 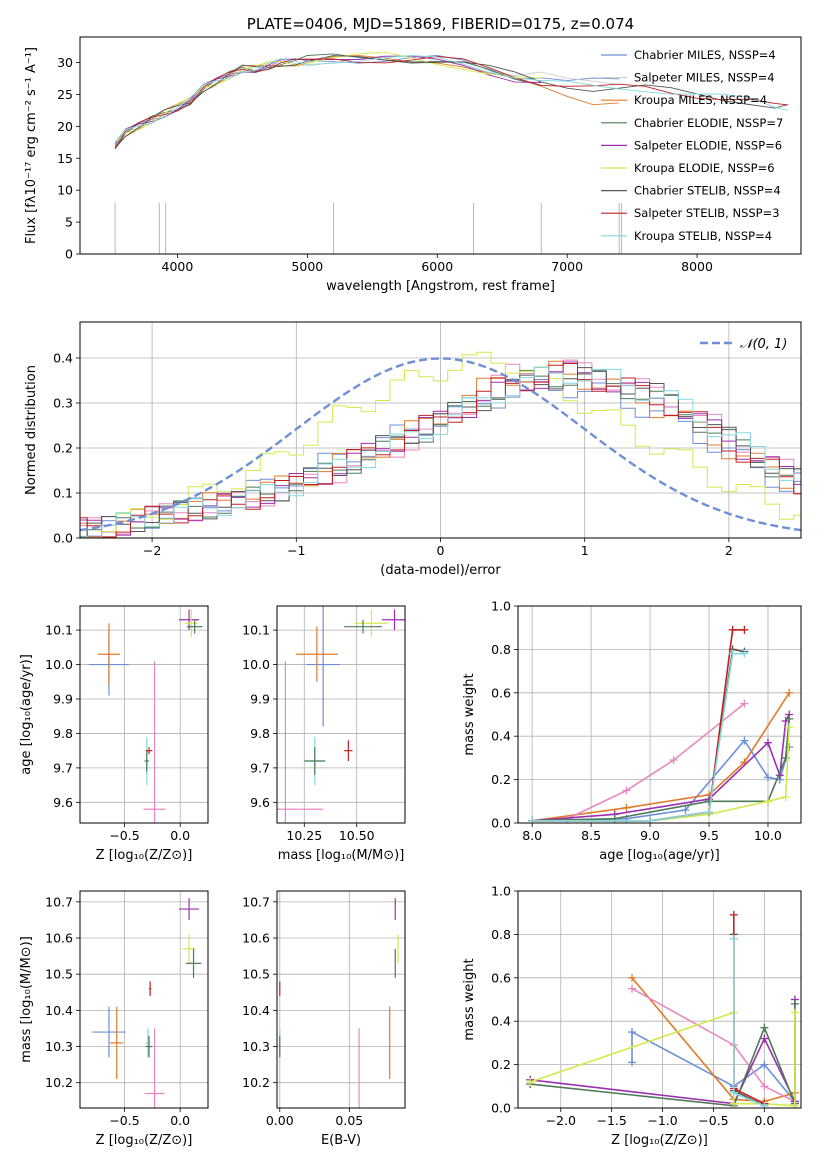 What do you see at coordinates (437, 266) in the screenshot?
I see `x-tick-label: 6000` at bounding box center [437, 266].